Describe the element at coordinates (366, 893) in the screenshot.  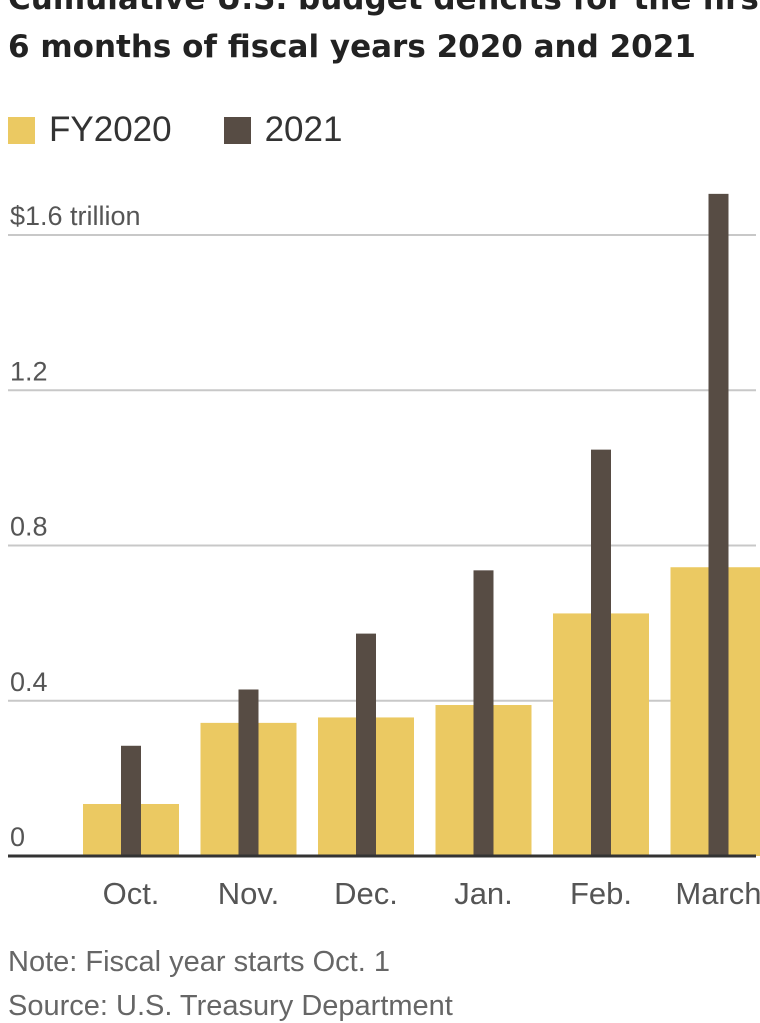
I see `x-tick-label: Dec.` at that location.